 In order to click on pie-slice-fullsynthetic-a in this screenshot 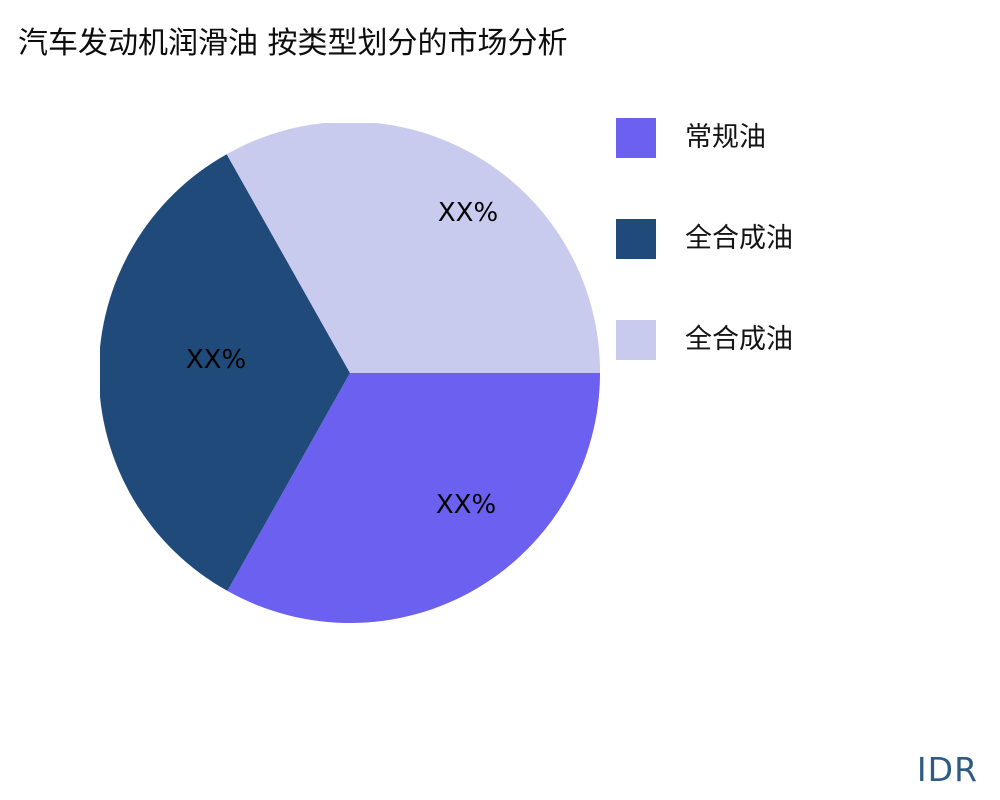, I will do `click(225, 372)`.